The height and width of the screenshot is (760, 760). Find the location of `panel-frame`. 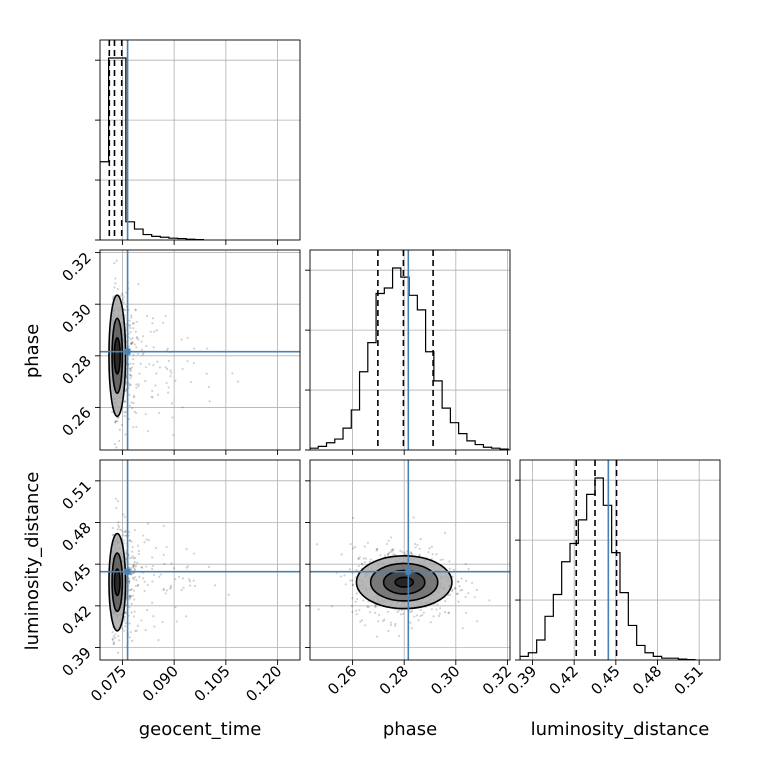

panel-frame is located at coordinates (200, 560).